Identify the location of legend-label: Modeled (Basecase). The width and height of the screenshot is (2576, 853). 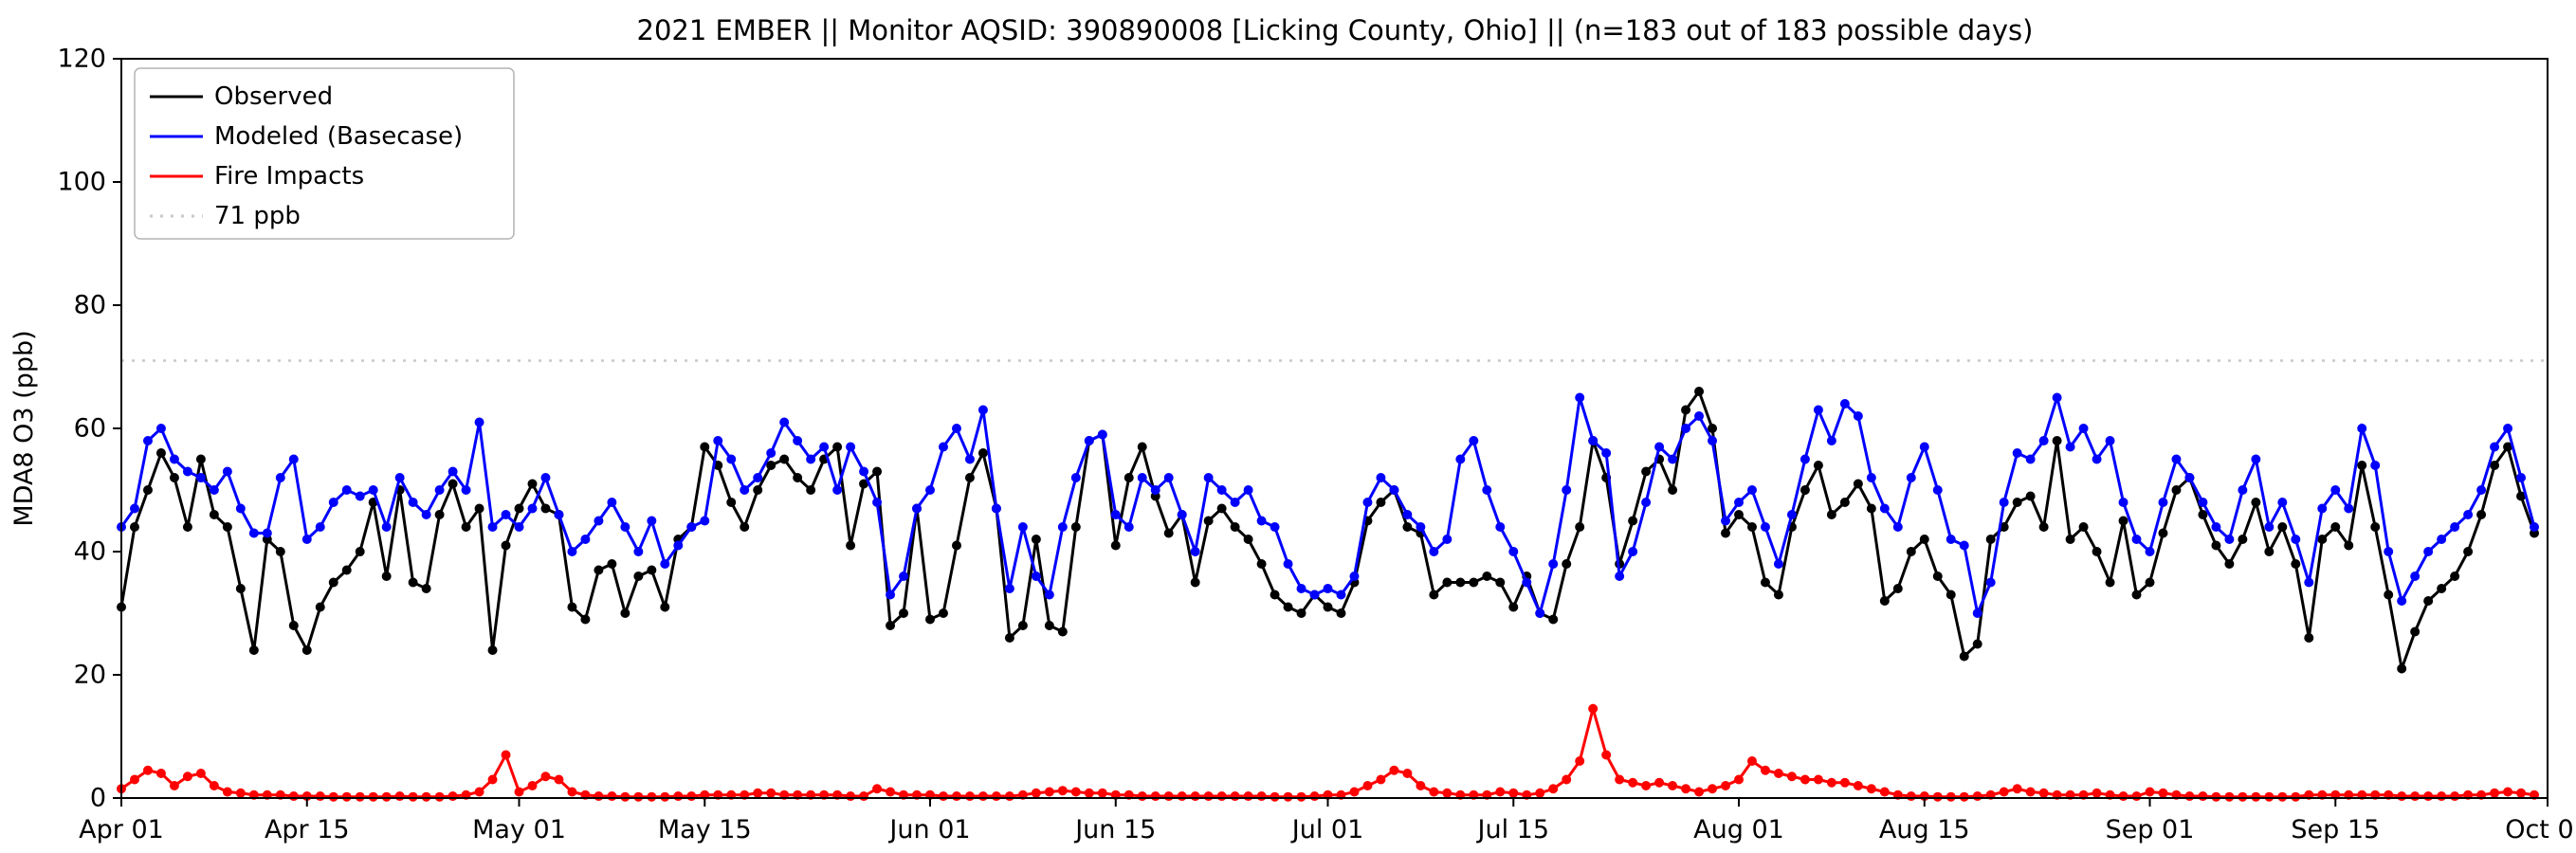
(338, 136).